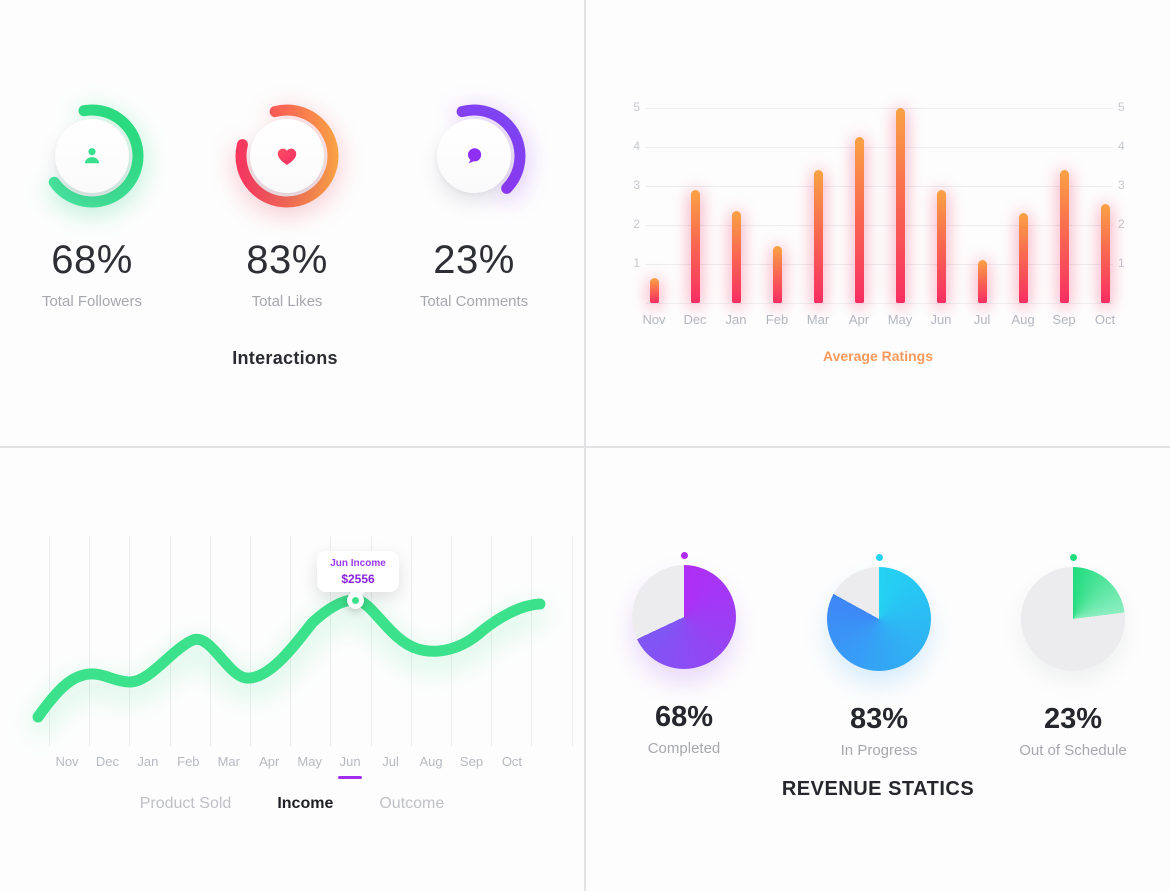  I want to click on followers-ring-card: 68% Total Followers, so click(92, 204).